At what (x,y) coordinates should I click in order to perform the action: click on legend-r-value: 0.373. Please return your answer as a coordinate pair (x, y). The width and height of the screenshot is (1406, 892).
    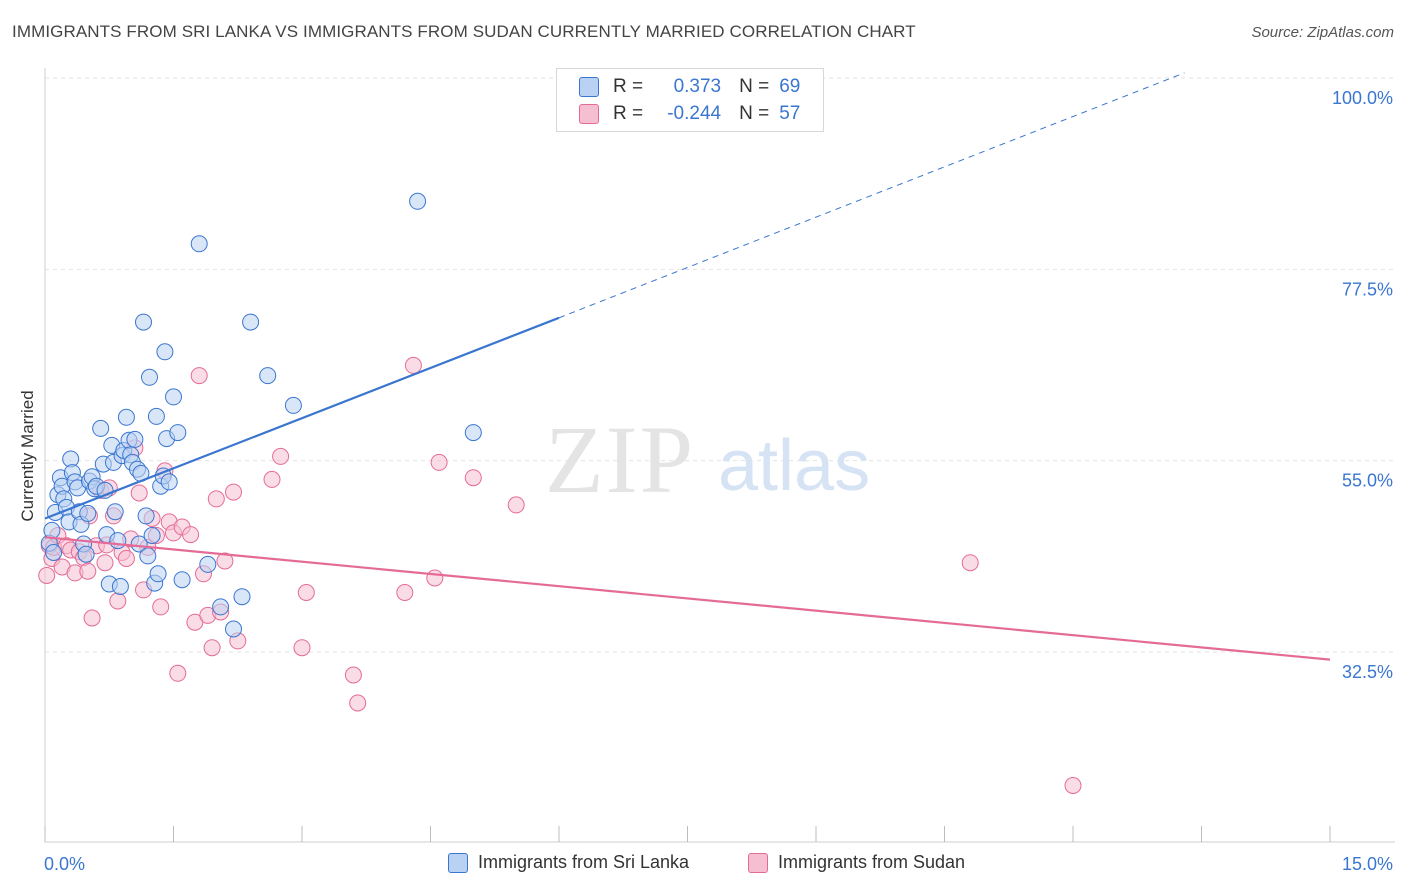
    Looking at the image, I should click on (697, 86).